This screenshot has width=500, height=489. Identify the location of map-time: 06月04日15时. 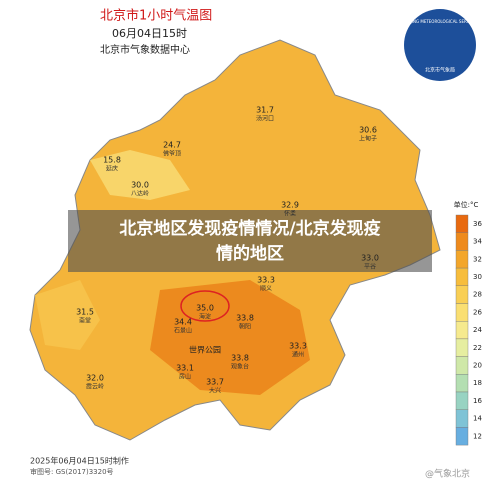
(149, 33).